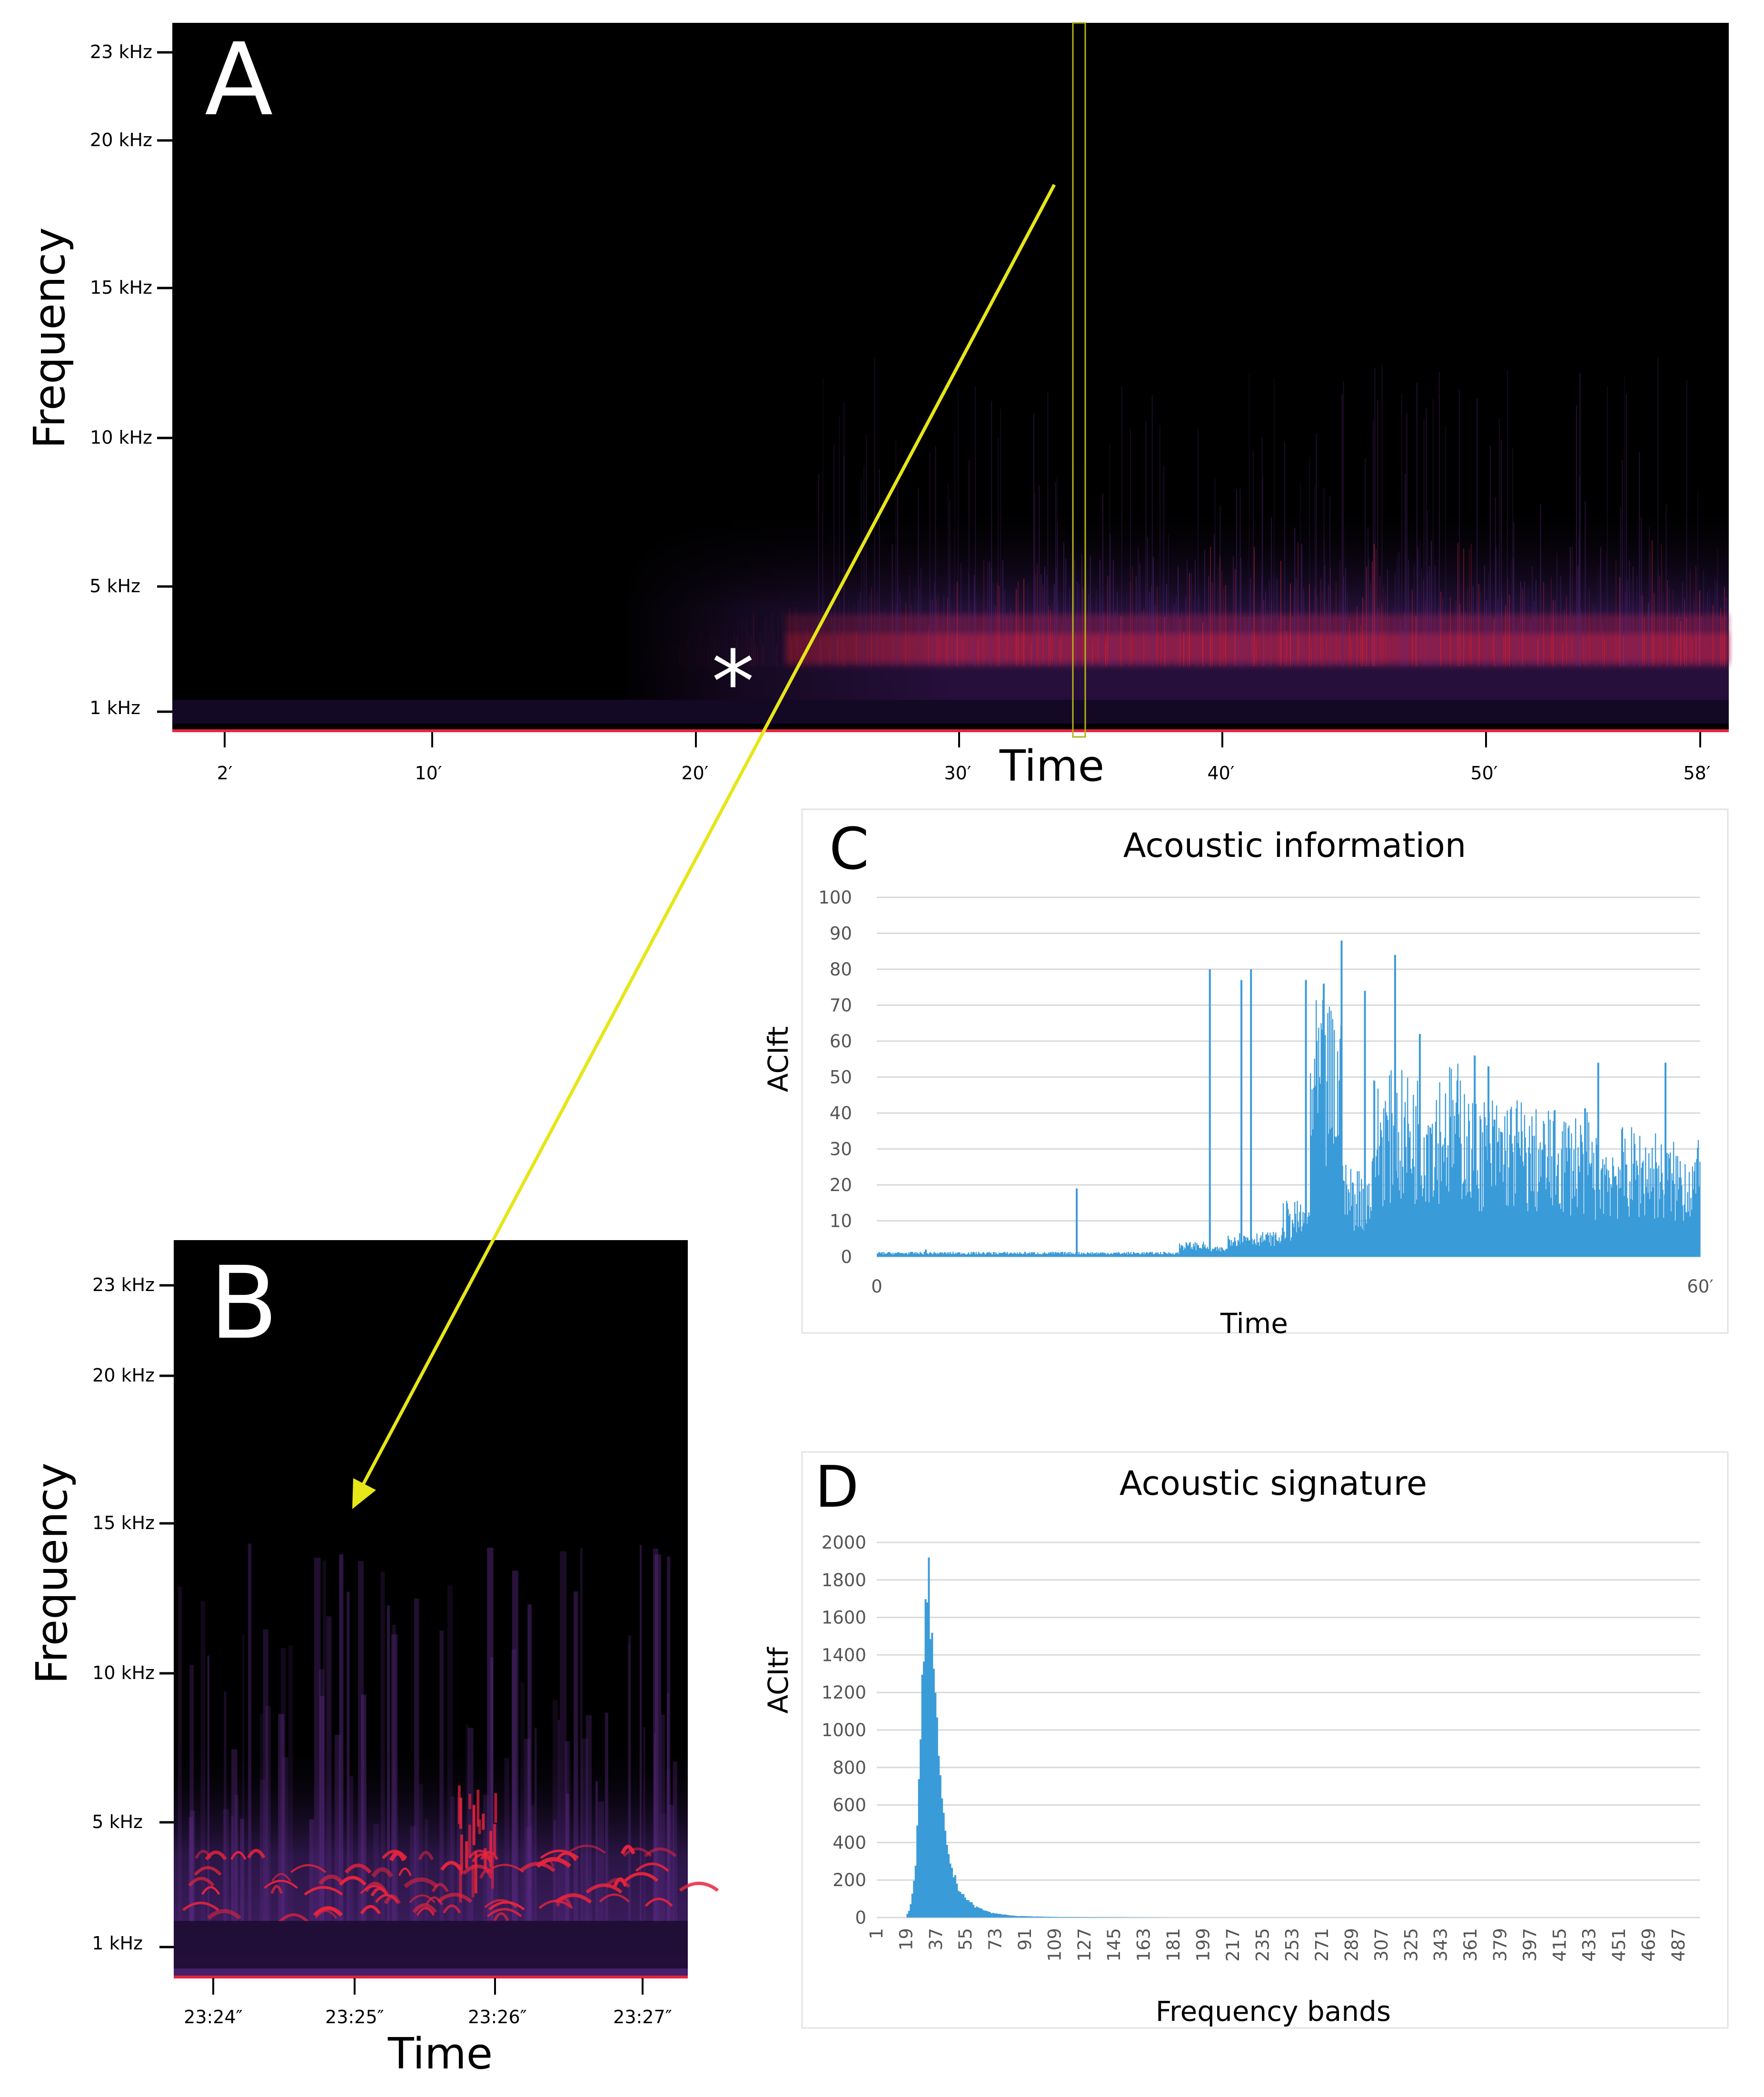 The height and width of the screenshot is (2097, 1764). What do you see at coordinates (844, 1730) in the screenshot?
I see `chart-d-ytick-label: 1000` at bounding box center [844, 1730].